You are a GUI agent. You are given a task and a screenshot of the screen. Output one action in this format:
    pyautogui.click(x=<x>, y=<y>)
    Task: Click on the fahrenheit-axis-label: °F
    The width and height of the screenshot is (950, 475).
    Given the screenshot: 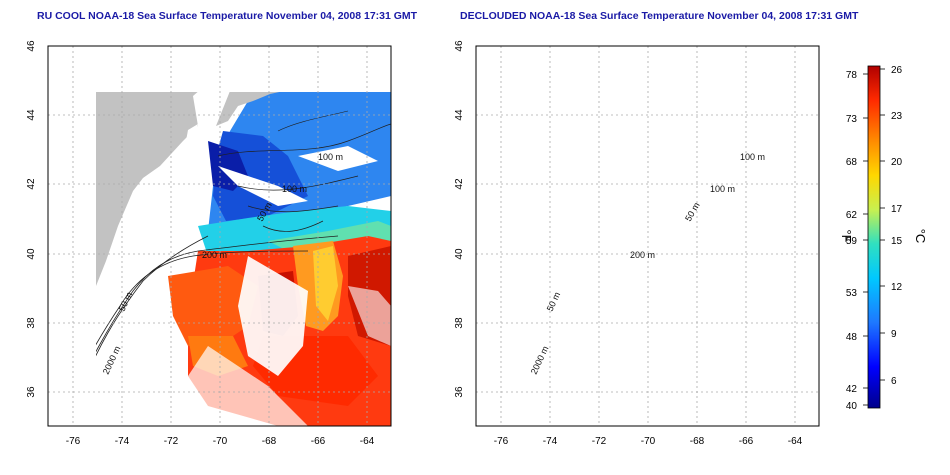 What is the action you would take?
    pyautogui.click(x=846, y=235)
    